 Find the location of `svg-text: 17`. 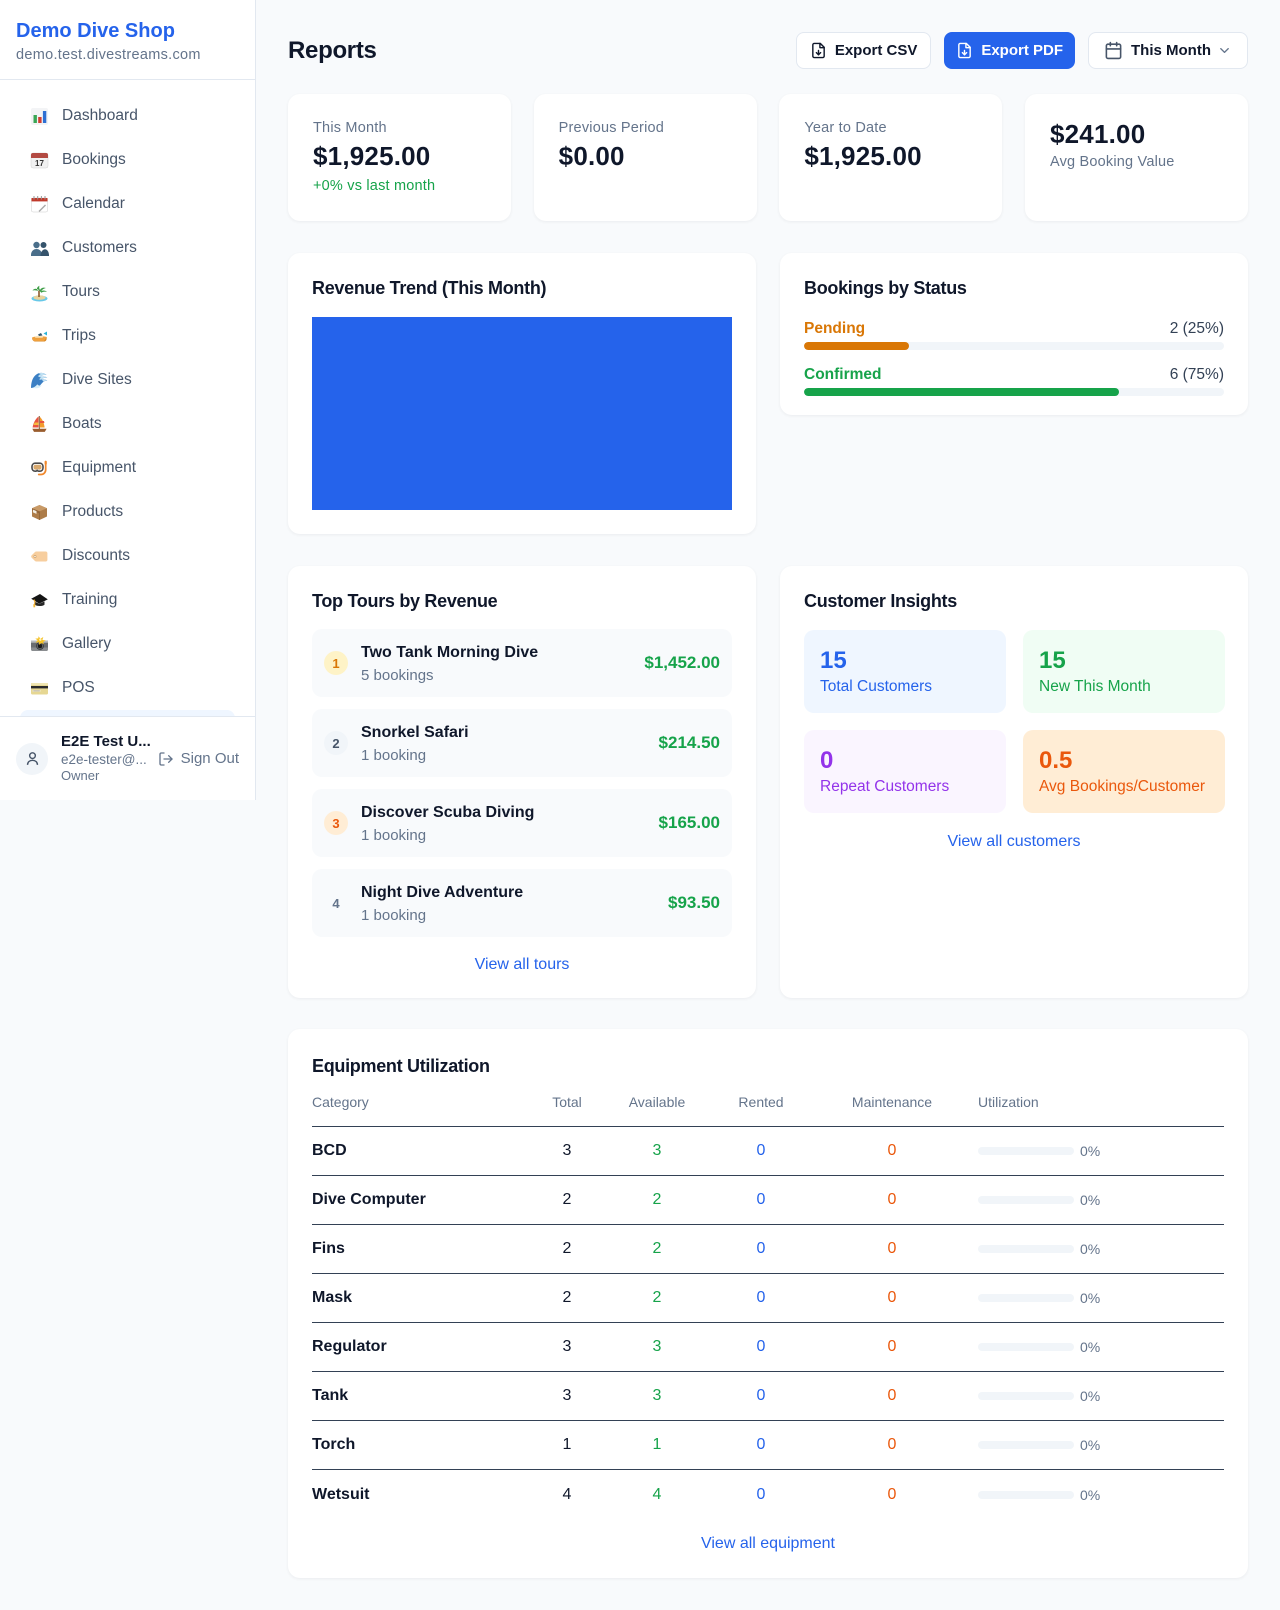

svg-text: 17 is located at coordinates (39, 163).